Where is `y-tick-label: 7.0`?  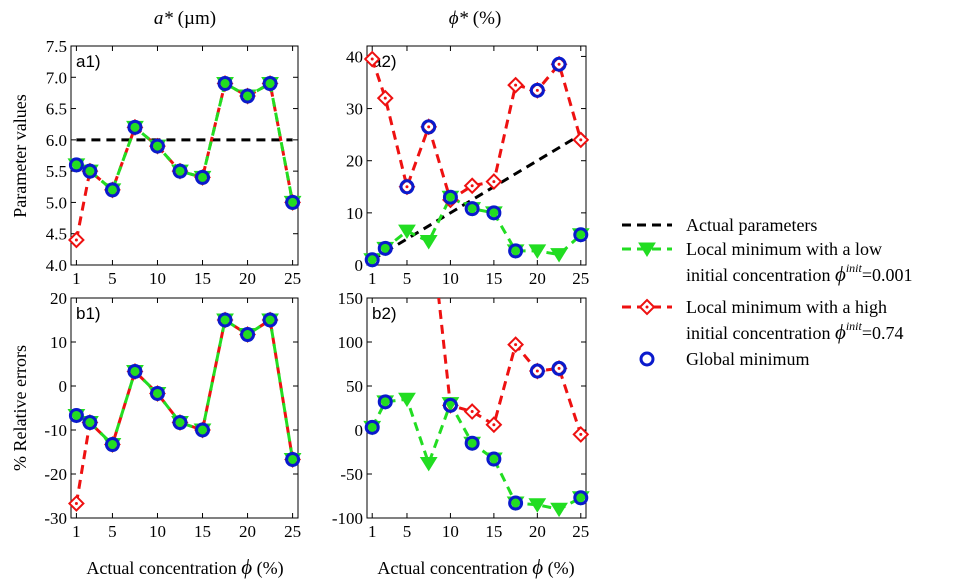 y-tick-label: 7.0 is located at coordinates (56, 77).